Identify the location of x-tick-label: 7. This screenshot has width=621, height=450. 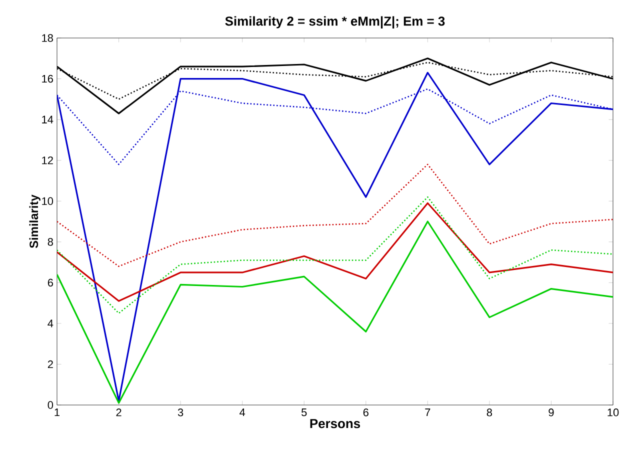
(427, 412).